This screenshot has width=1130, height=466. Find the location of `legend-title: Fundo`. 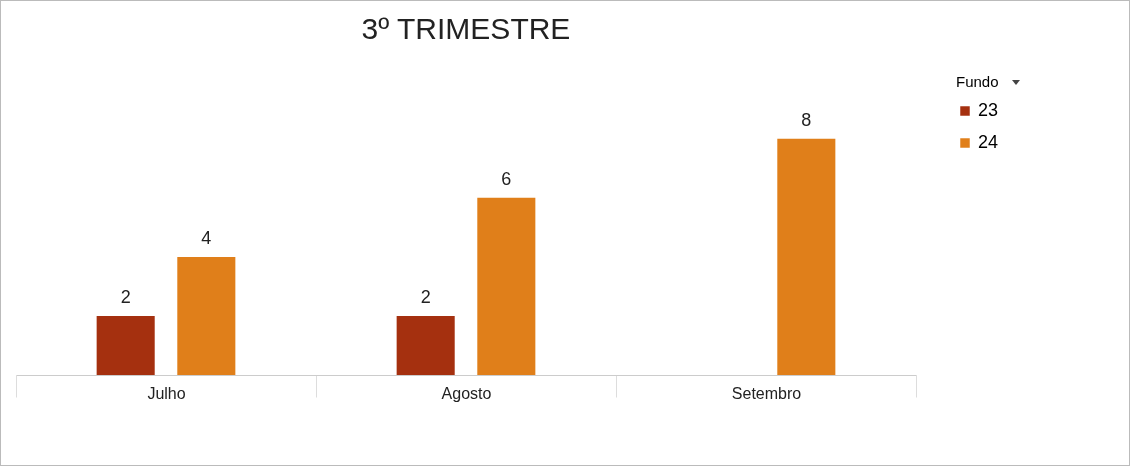

legend-title: Fundo is located at coordinates (977, 81).